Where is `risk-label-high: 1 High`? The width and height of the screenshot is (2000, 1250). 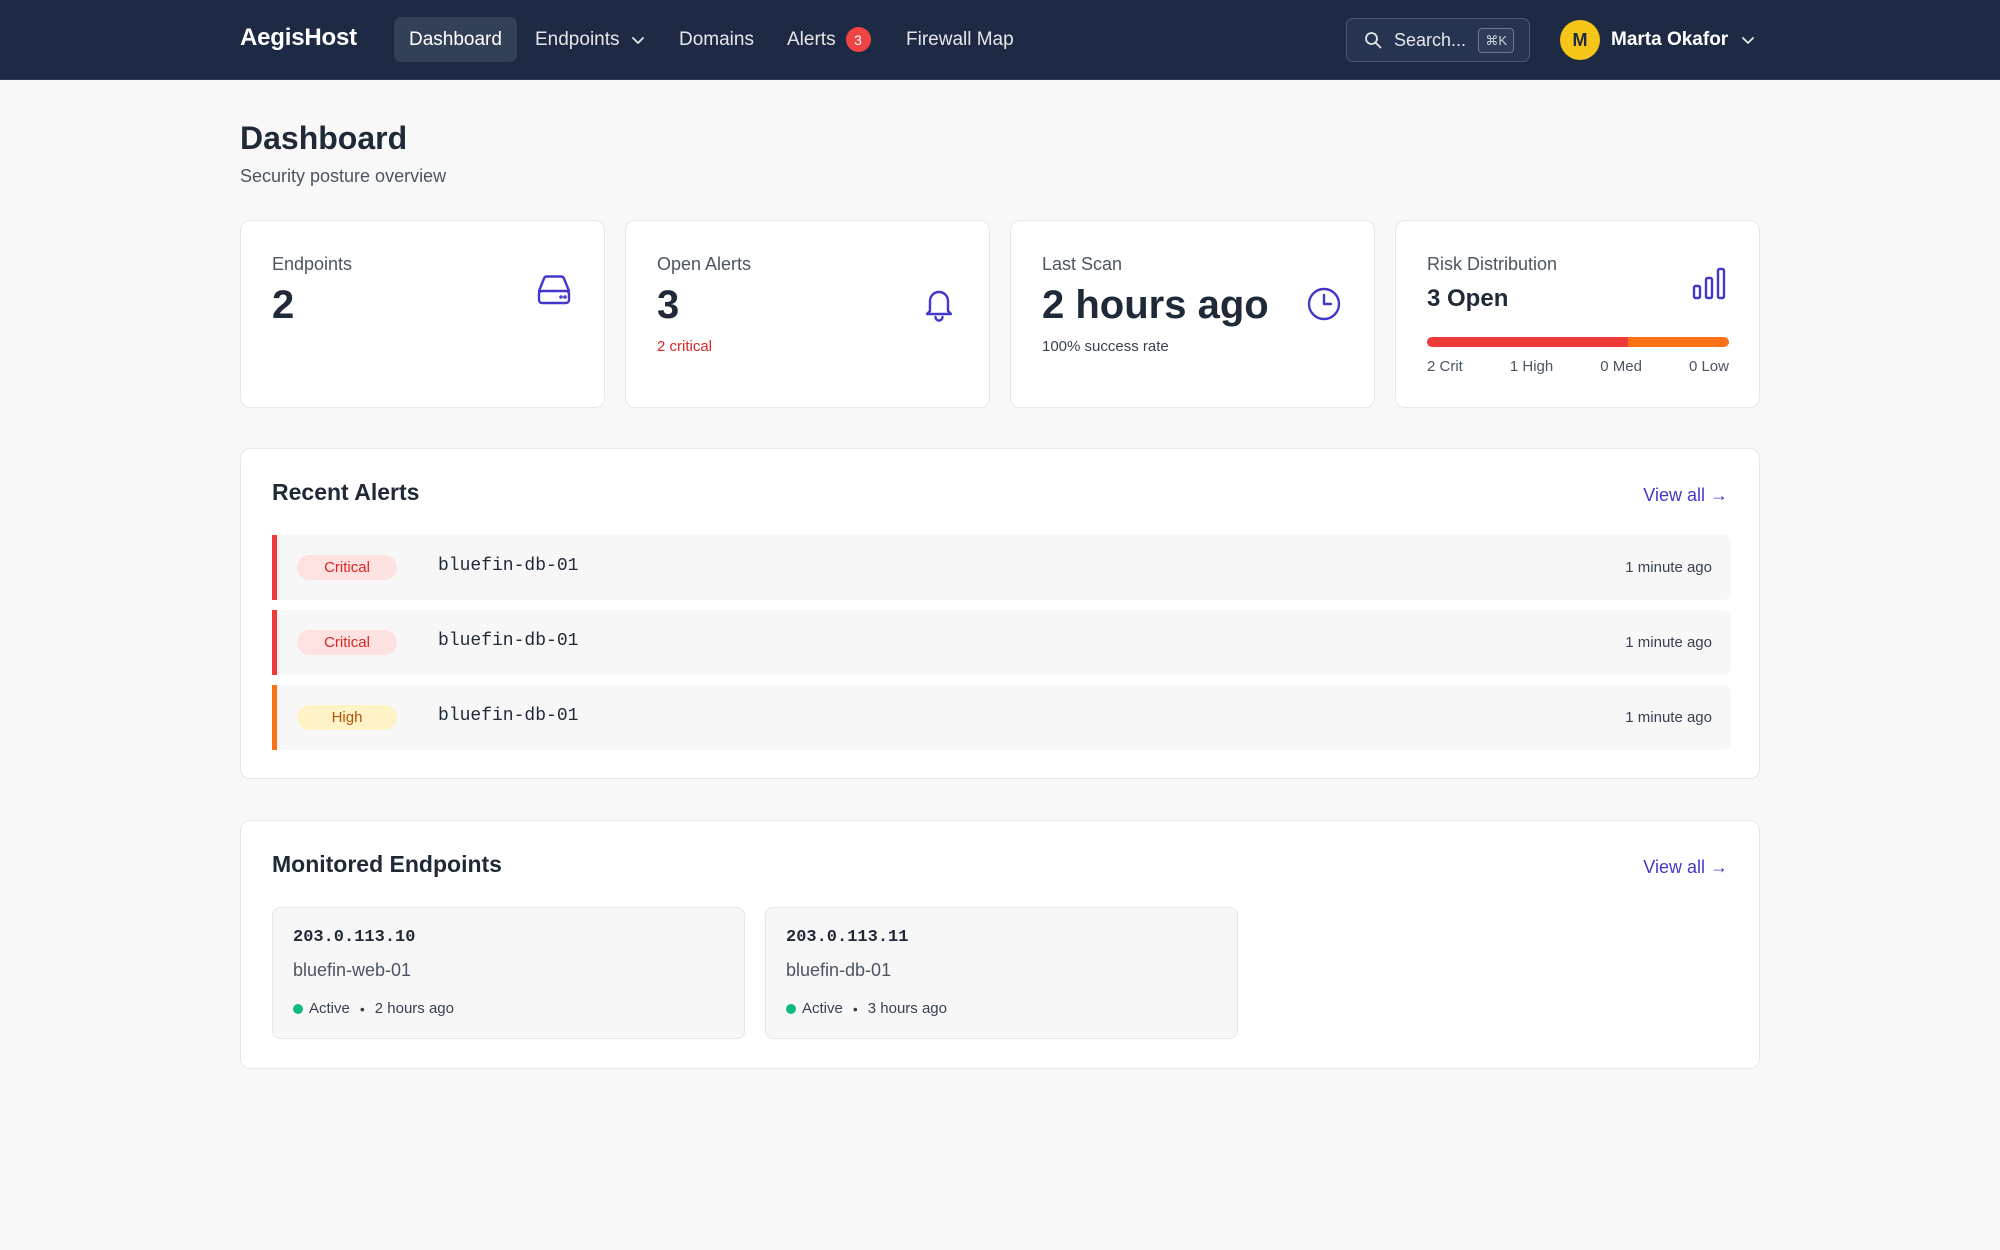
risk-label-high: 1 High is located at coordinates (1531, 366).